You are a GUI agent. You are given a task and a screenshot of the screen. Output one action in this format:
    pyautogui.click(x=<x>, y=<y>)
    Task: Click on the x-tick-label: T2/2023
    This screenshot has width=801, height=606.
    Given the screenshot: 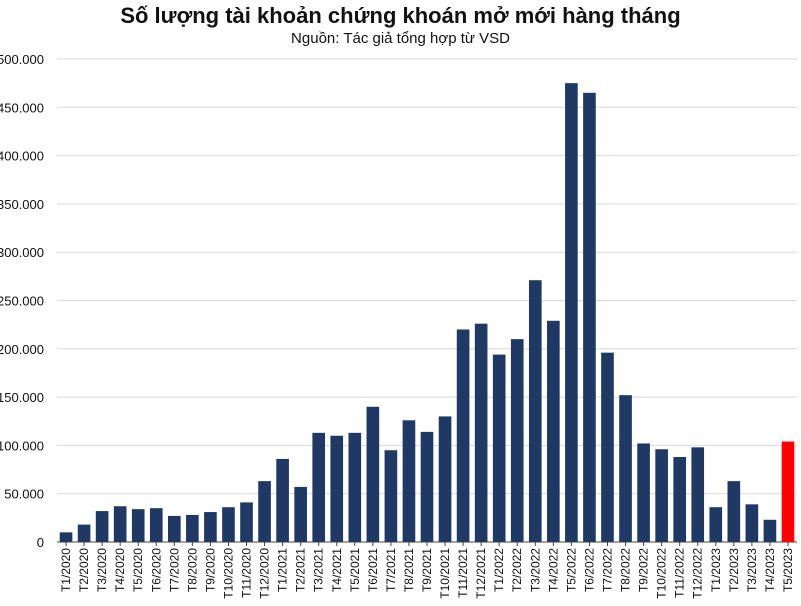 What is the action you would take?
    pyautogui.click(x=734, y=570)
    